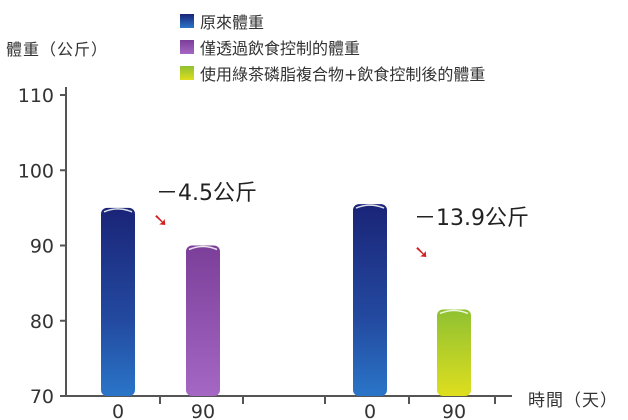 This screenshot has width=628, height=420. What do you see at coordinates (573, 401) in the screenshot?
I see `x-axis-label: 時間（天）` at bounding box center [573, 401].